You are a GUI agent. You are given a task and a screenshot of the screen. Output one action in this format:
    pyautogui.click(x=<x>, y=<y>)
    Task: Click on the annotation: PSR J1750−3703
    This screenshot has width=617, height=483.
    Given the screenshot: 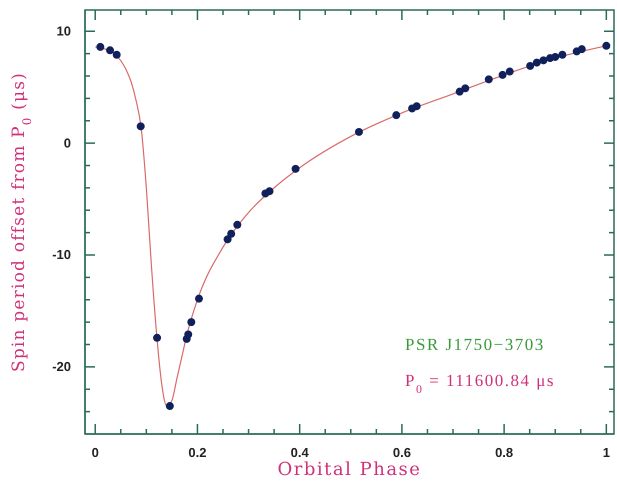 What is the action you would take?
    pyautogui.click(x=475, y=344)
    